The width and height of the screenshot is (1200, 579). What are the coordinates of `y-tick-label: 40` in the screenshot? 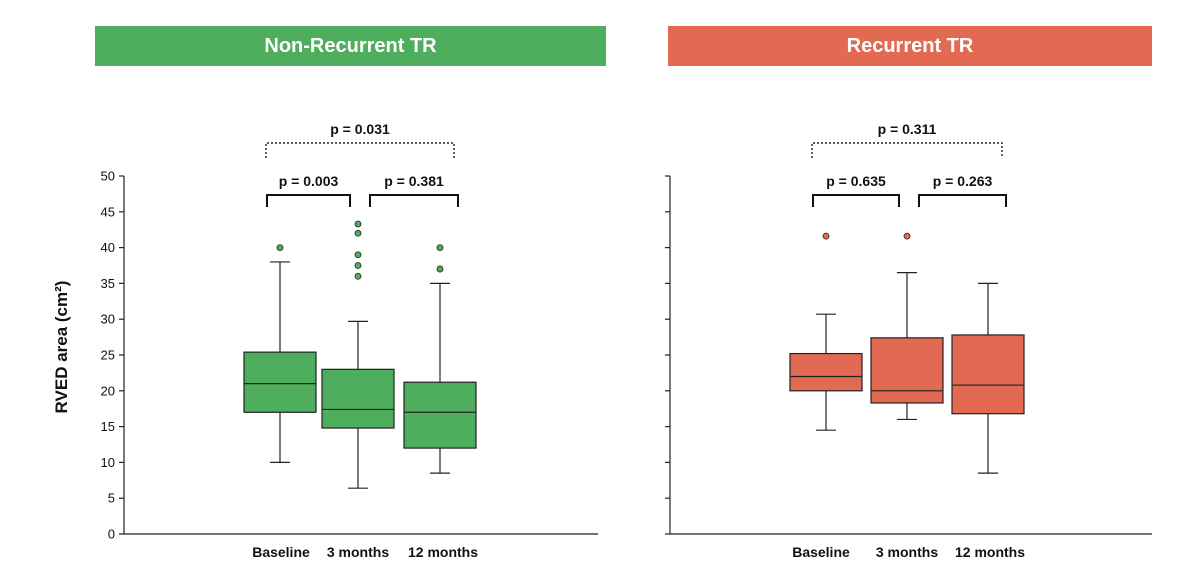 It's located at (108, 247).